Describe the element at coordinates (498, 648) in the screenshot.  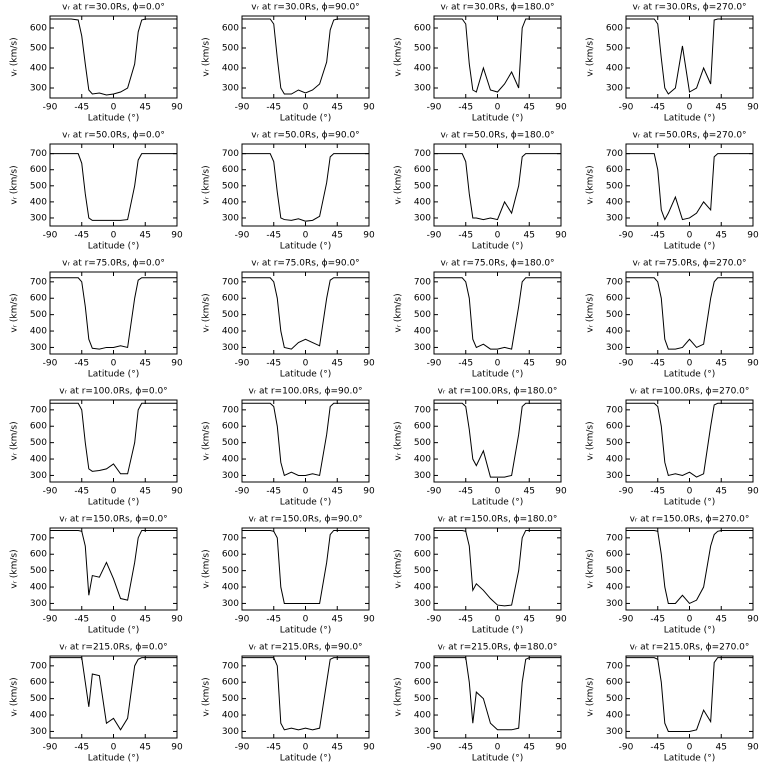
I see `panel-title: vᵣ at r=215.0Rs, ϕ=180.0°` at that location.